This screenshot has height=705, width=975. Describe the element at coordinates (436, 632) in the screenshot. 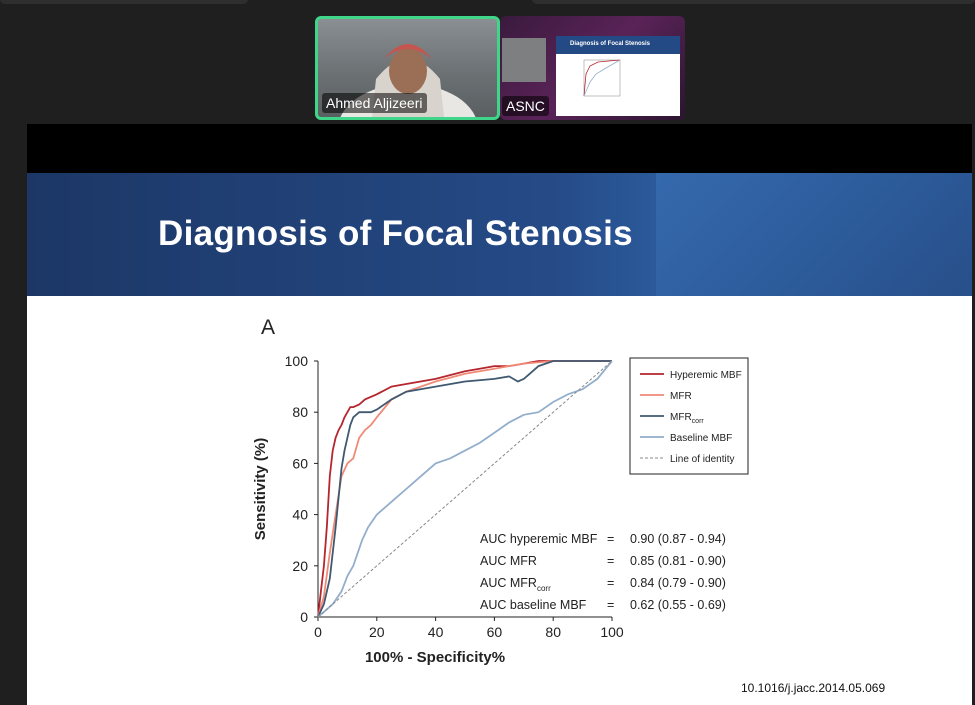

I see `x-tick-label: 40` at that location.